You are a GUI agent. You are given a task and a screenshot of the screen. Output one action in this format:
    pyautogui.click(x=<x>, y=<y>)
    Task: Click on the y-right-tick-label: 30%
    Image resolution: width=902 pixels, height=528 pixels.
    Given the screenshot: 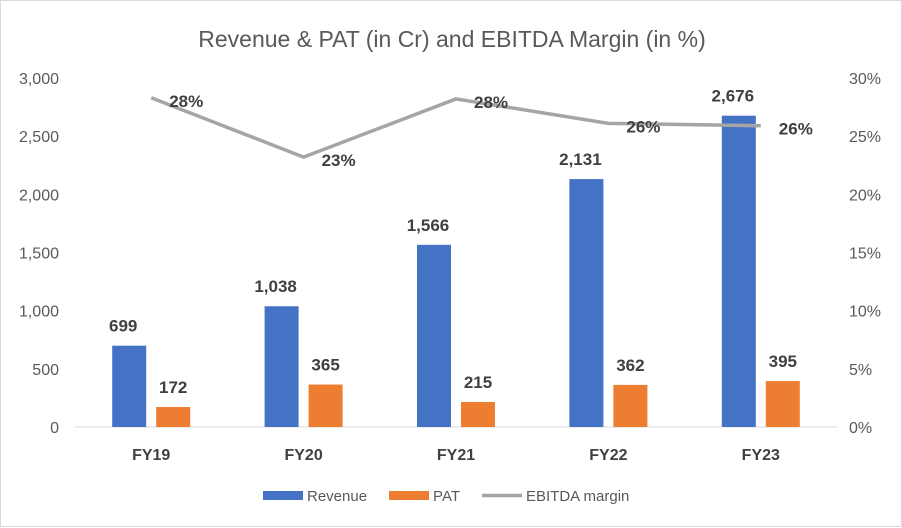 What is the action you would take?
    pyautogui.click(x=865, y=79)
    